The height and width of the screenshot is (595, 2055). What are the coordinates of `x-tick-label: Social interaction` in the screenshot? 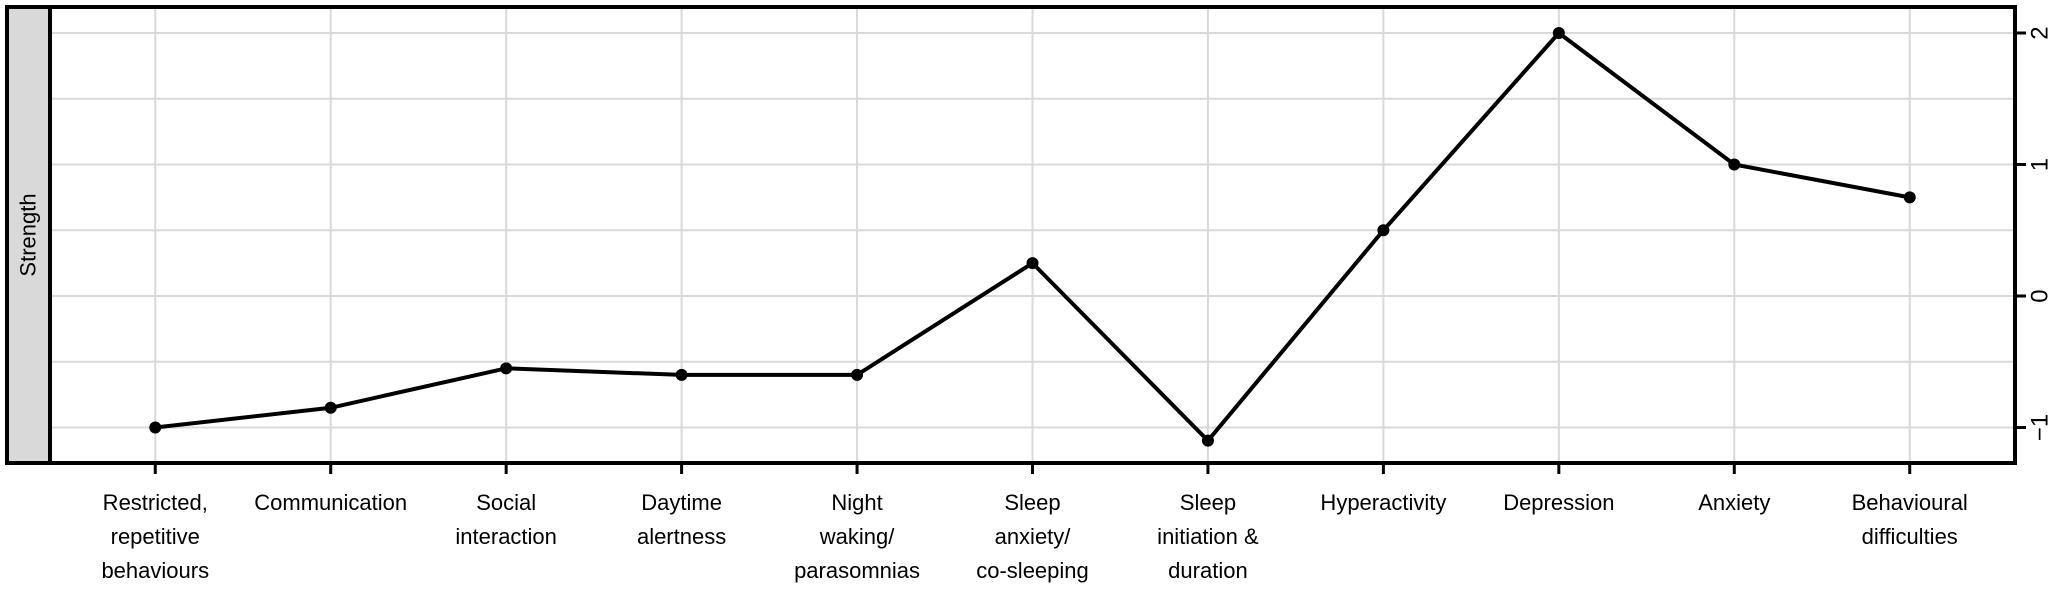 It's located at (506, 520).